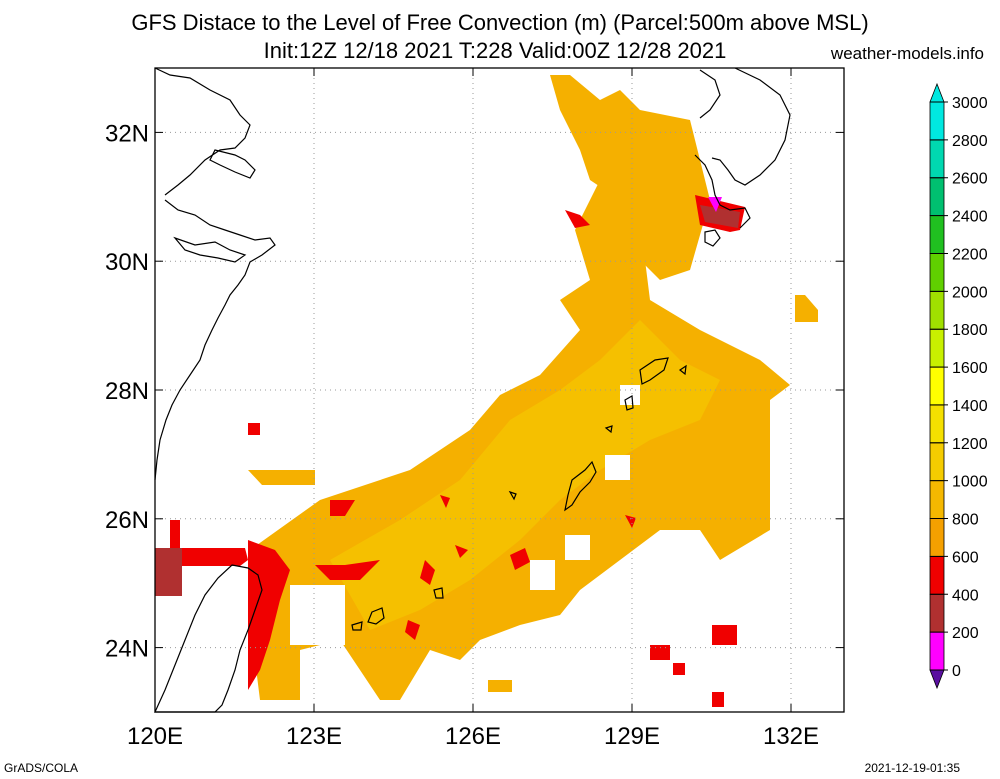 Image resolution: width=1000 pixels, height=779 pixels. Describe the element at coordinates (937, 679) in the screenshot. I see `colorbar-min-arrow` at that location.